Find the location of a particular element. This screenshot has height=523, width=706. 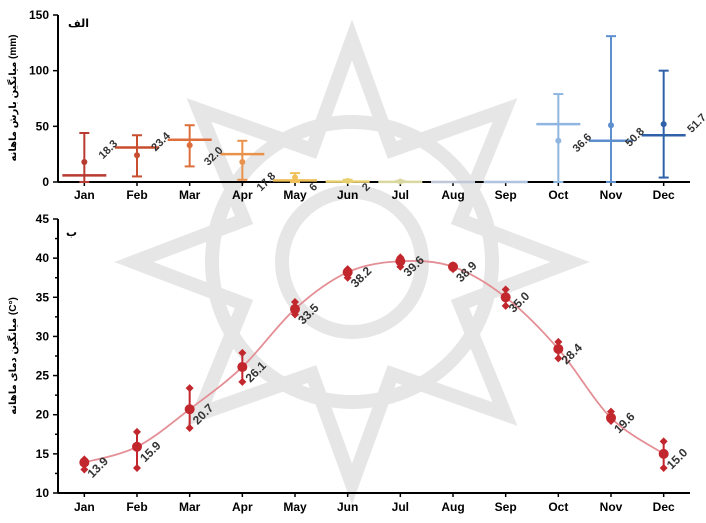

temp-data-label: 19.6 is located at coordinates (624, 422).